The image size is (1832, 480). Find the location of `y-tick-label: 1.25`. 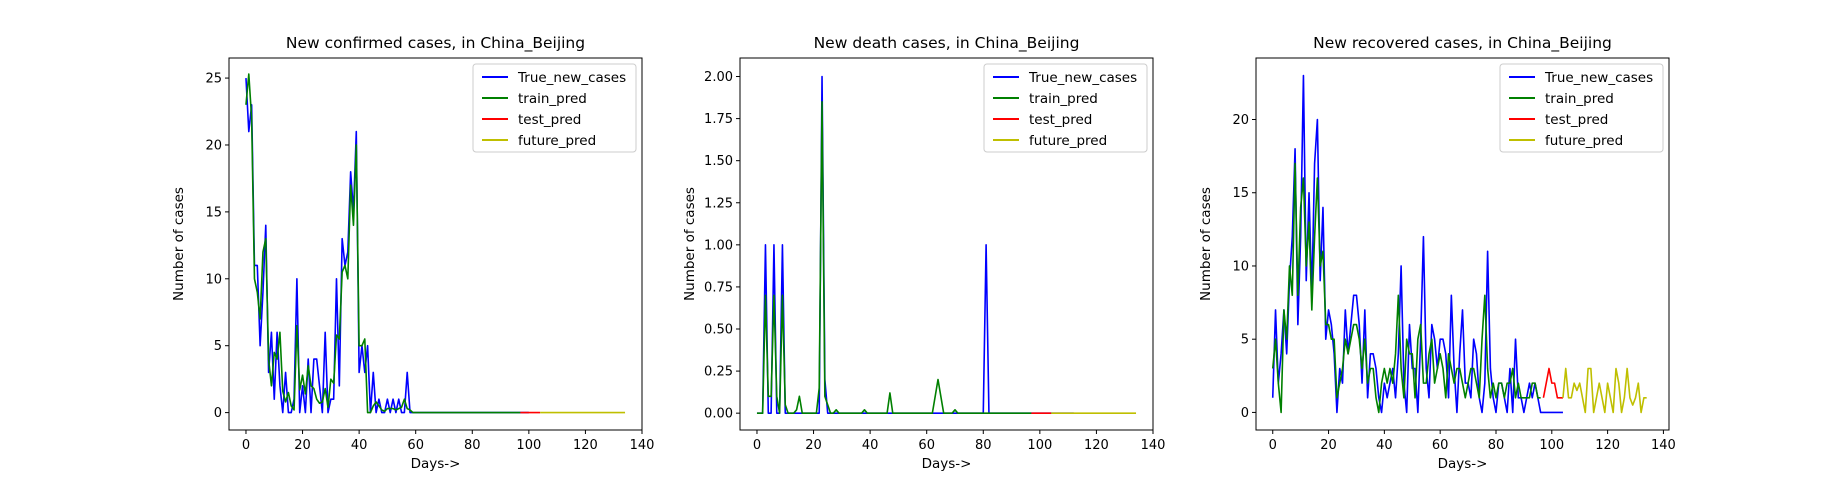

y-tick-label: 1.25 is located at coordinates (718, 203).